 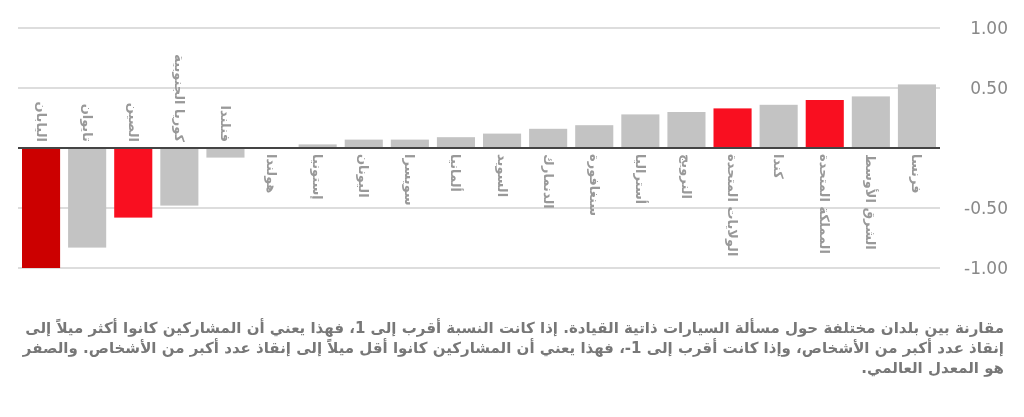 What do you see at coordinates (410, 180) in the screenshot?
I see `x-tick-label: سويسرا` at bounding box center [410, 180].